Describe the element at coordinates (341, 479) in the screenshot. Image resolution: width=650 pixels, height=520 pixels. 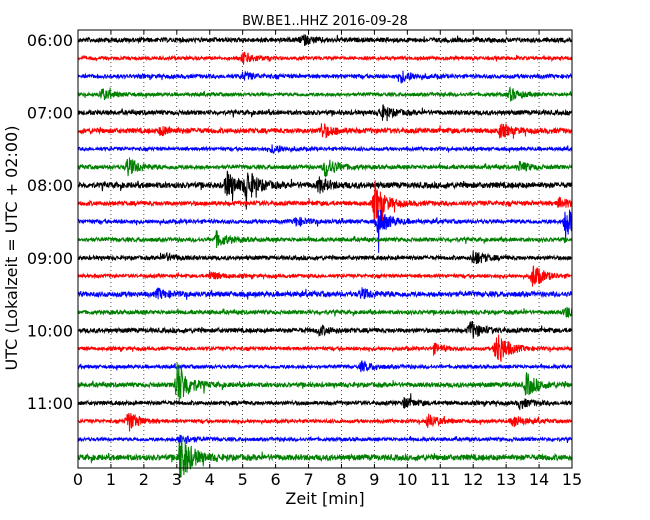
I see `x-tick-label: 8` at that location.